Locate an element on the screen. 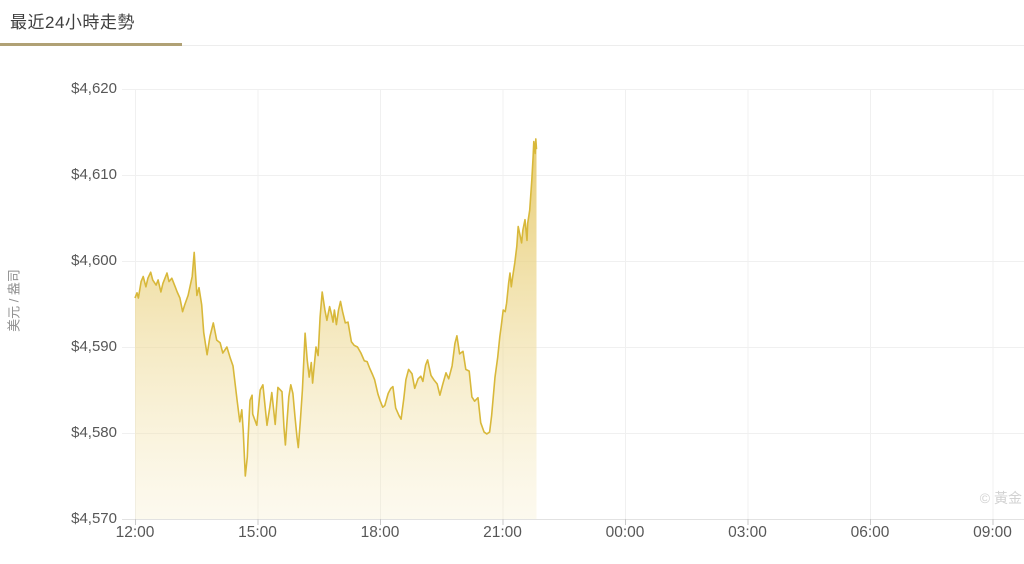 The height and width of the screenshot is (564, 1024). x-tick-label: 21:00 is located at coordinates (502, 532).